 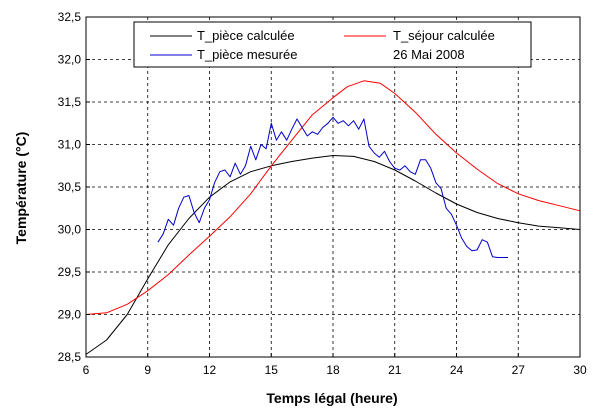 I want to click on y-tick-label: 32,0, so click(x=70, y=60).